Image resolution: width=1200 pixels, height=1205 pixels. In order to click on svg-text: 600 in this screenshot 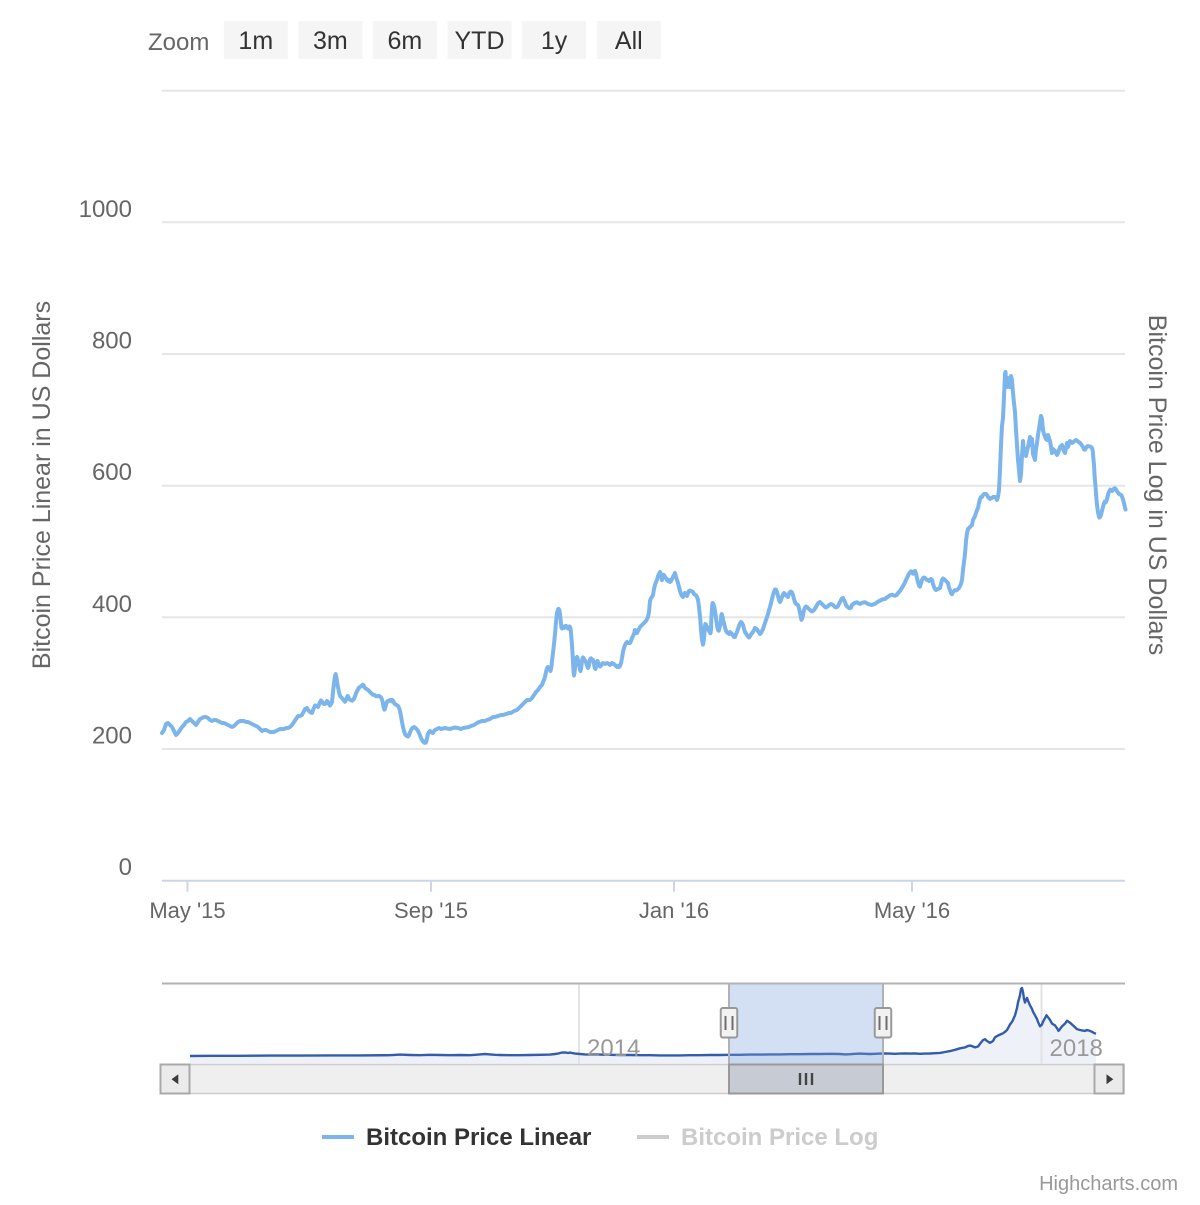, I will do `click(112, 472)`.